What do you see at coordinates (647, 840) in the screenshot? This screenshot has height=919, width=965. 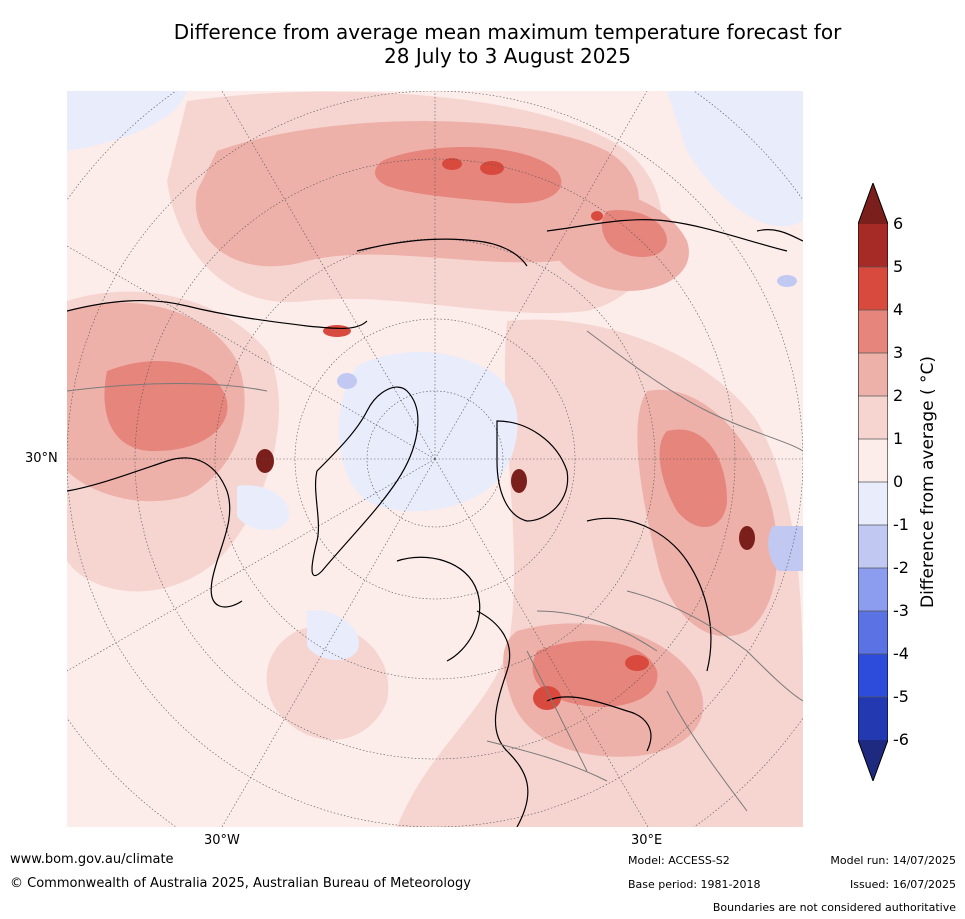 I see `lon-label-30e: 30°E` at bounding box center [647, 840].